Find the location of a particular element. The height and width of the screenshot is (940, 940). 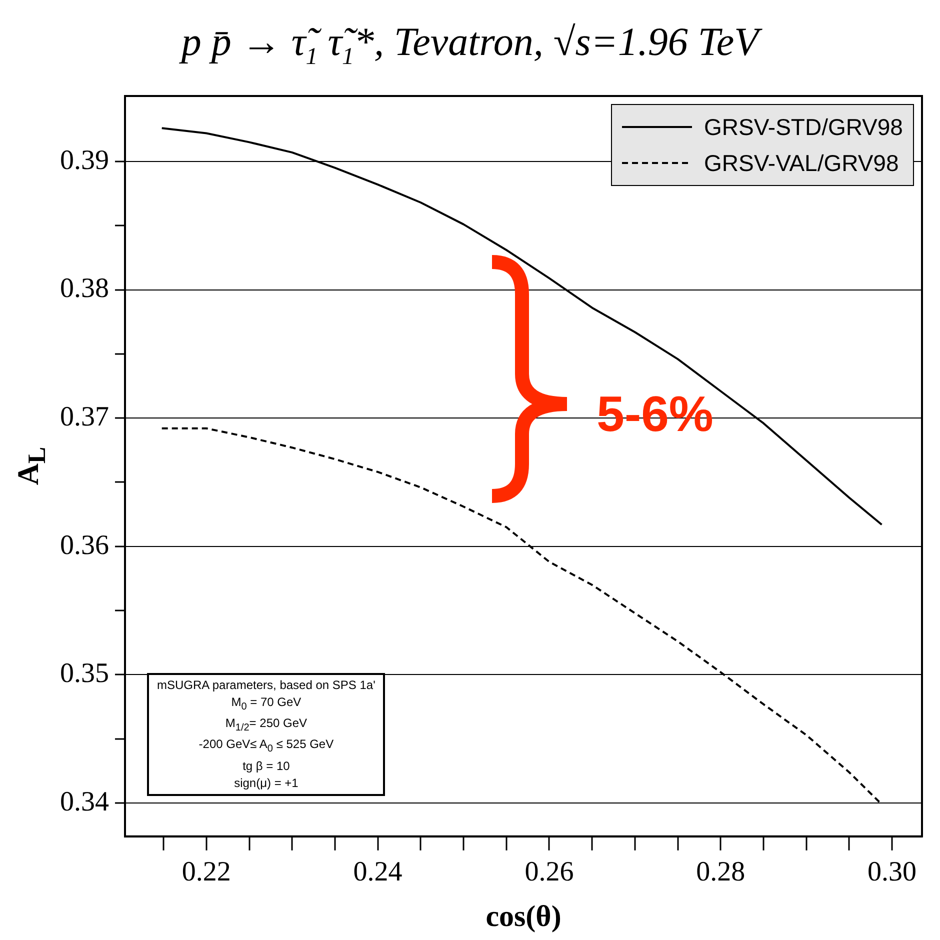

x-tick-label: 0.24 is located at coordinates (377, 872).